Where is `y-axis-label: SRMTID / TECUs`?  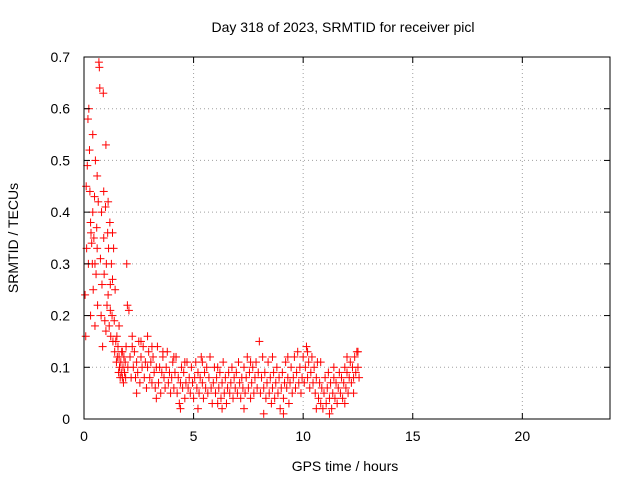
y-axis-label: SRMTID / TECUs is located at coordinates (13, 238).